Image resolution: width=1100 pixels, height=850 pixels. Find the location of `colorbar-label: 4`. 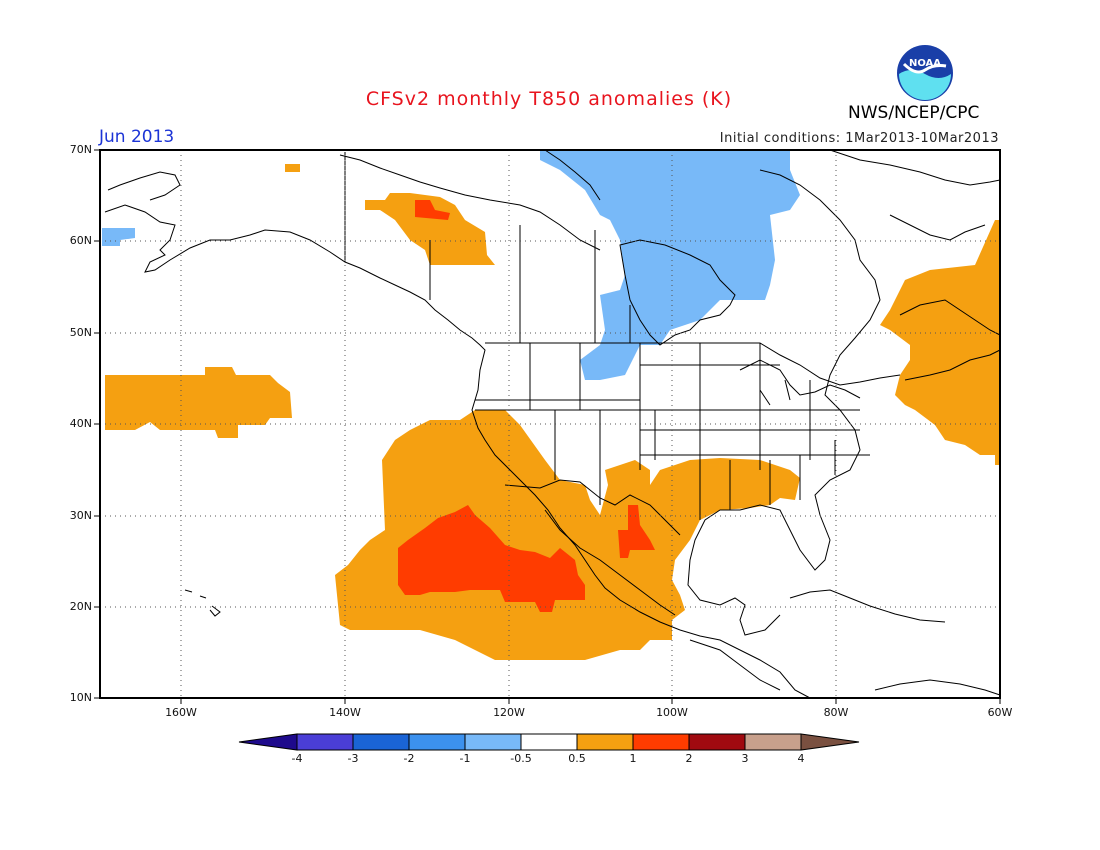

colorbar-label: 4 is located at coordinates (801, 758).